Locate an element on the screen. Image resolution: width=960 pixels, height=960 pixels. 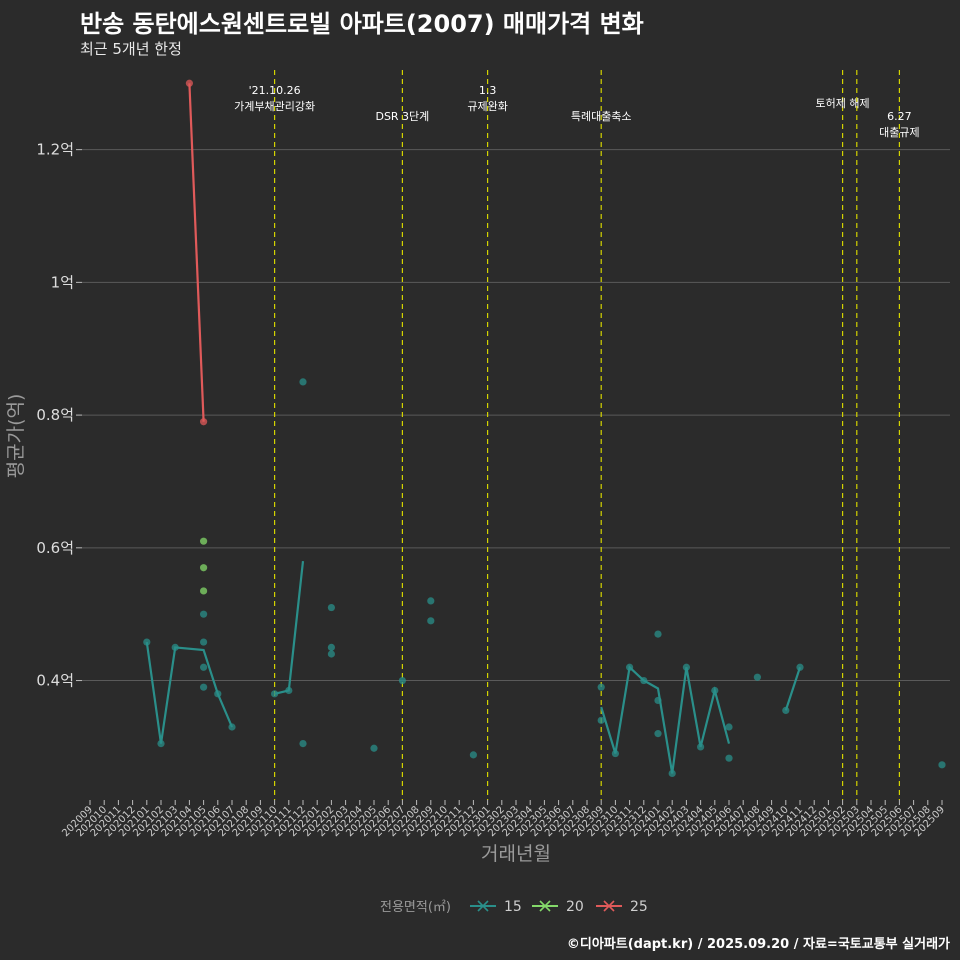
legend-title: 전용면적(㎡) is located at coordinates (415, 907).